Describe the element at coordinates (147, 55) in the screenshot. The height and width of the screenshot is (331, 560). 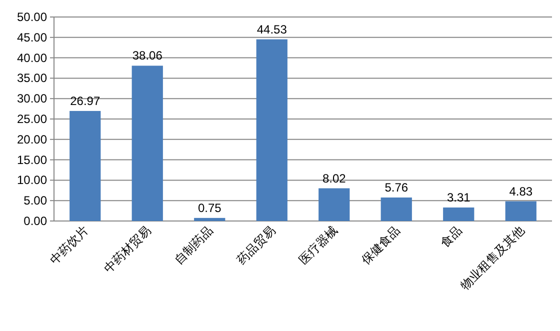
I see `data-label: 38.06` at that location.